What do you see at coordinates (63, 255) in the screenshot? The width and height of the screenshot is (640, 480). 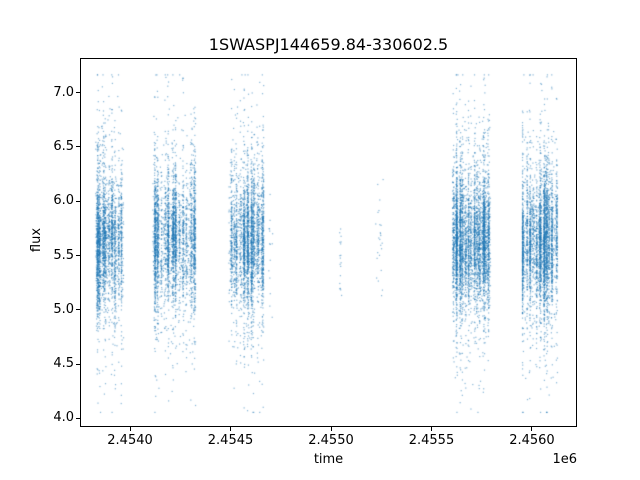 I see `y-tick-label: 5.5` at bounding box center [63, 255].